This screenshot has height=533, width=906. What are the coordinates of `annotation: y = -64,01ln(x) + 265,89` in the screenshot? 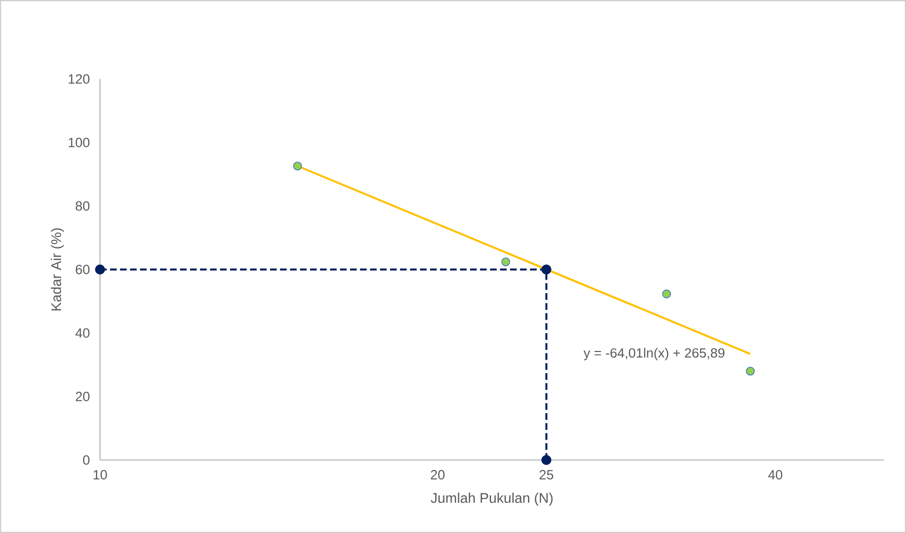 It's located at (654, 354).